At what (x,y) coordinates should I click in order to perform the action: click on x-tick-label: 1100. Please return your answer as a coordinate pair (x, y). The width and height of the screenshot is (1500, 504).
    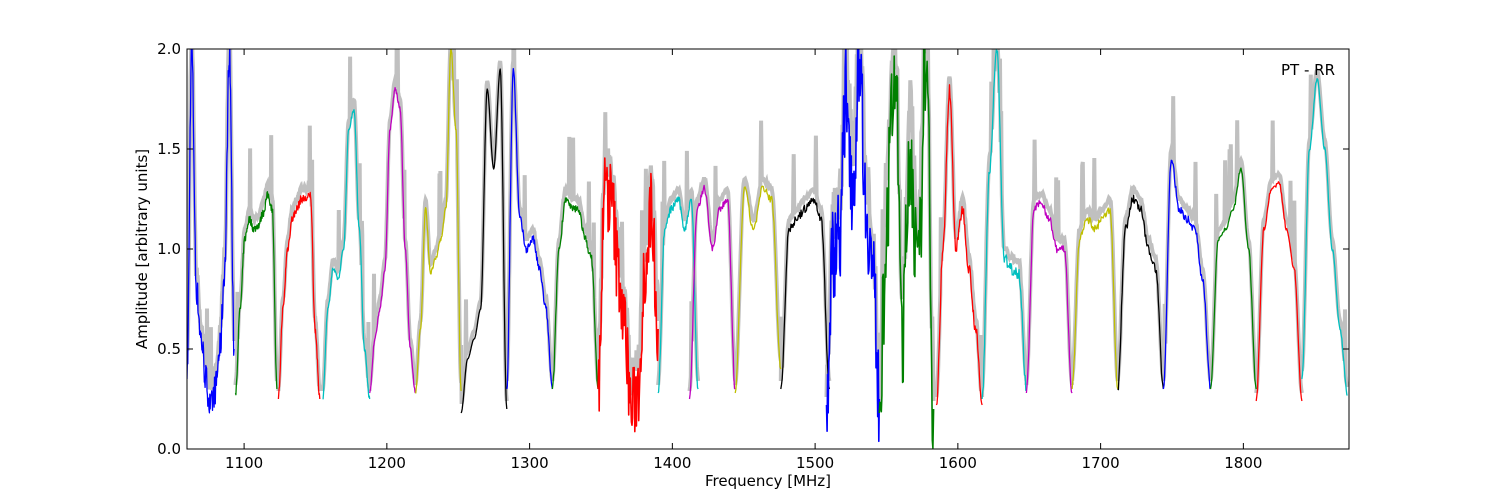
    Looking at the image, I should click on (244, 463).